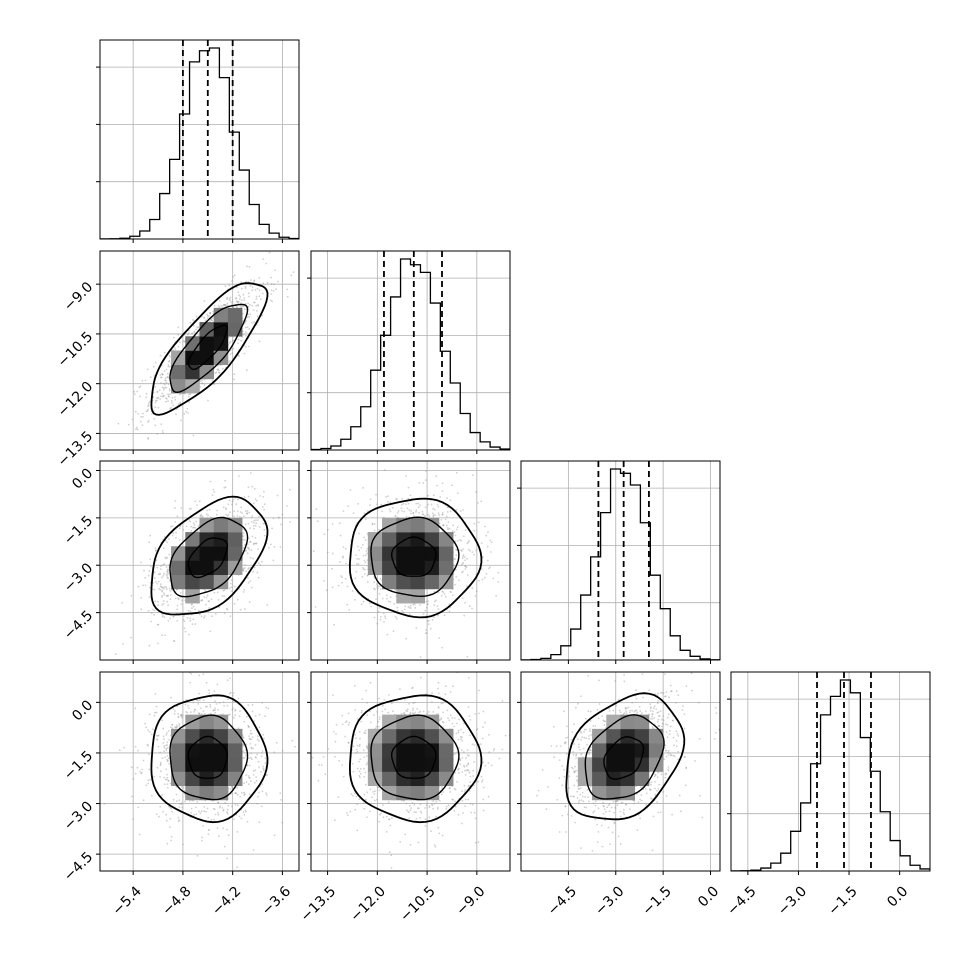 This screenshot has height=970, width=970. Describe the element at coordinates (226, 900) in the screenshot. I see `x-tick-label: −4.2` at that location.